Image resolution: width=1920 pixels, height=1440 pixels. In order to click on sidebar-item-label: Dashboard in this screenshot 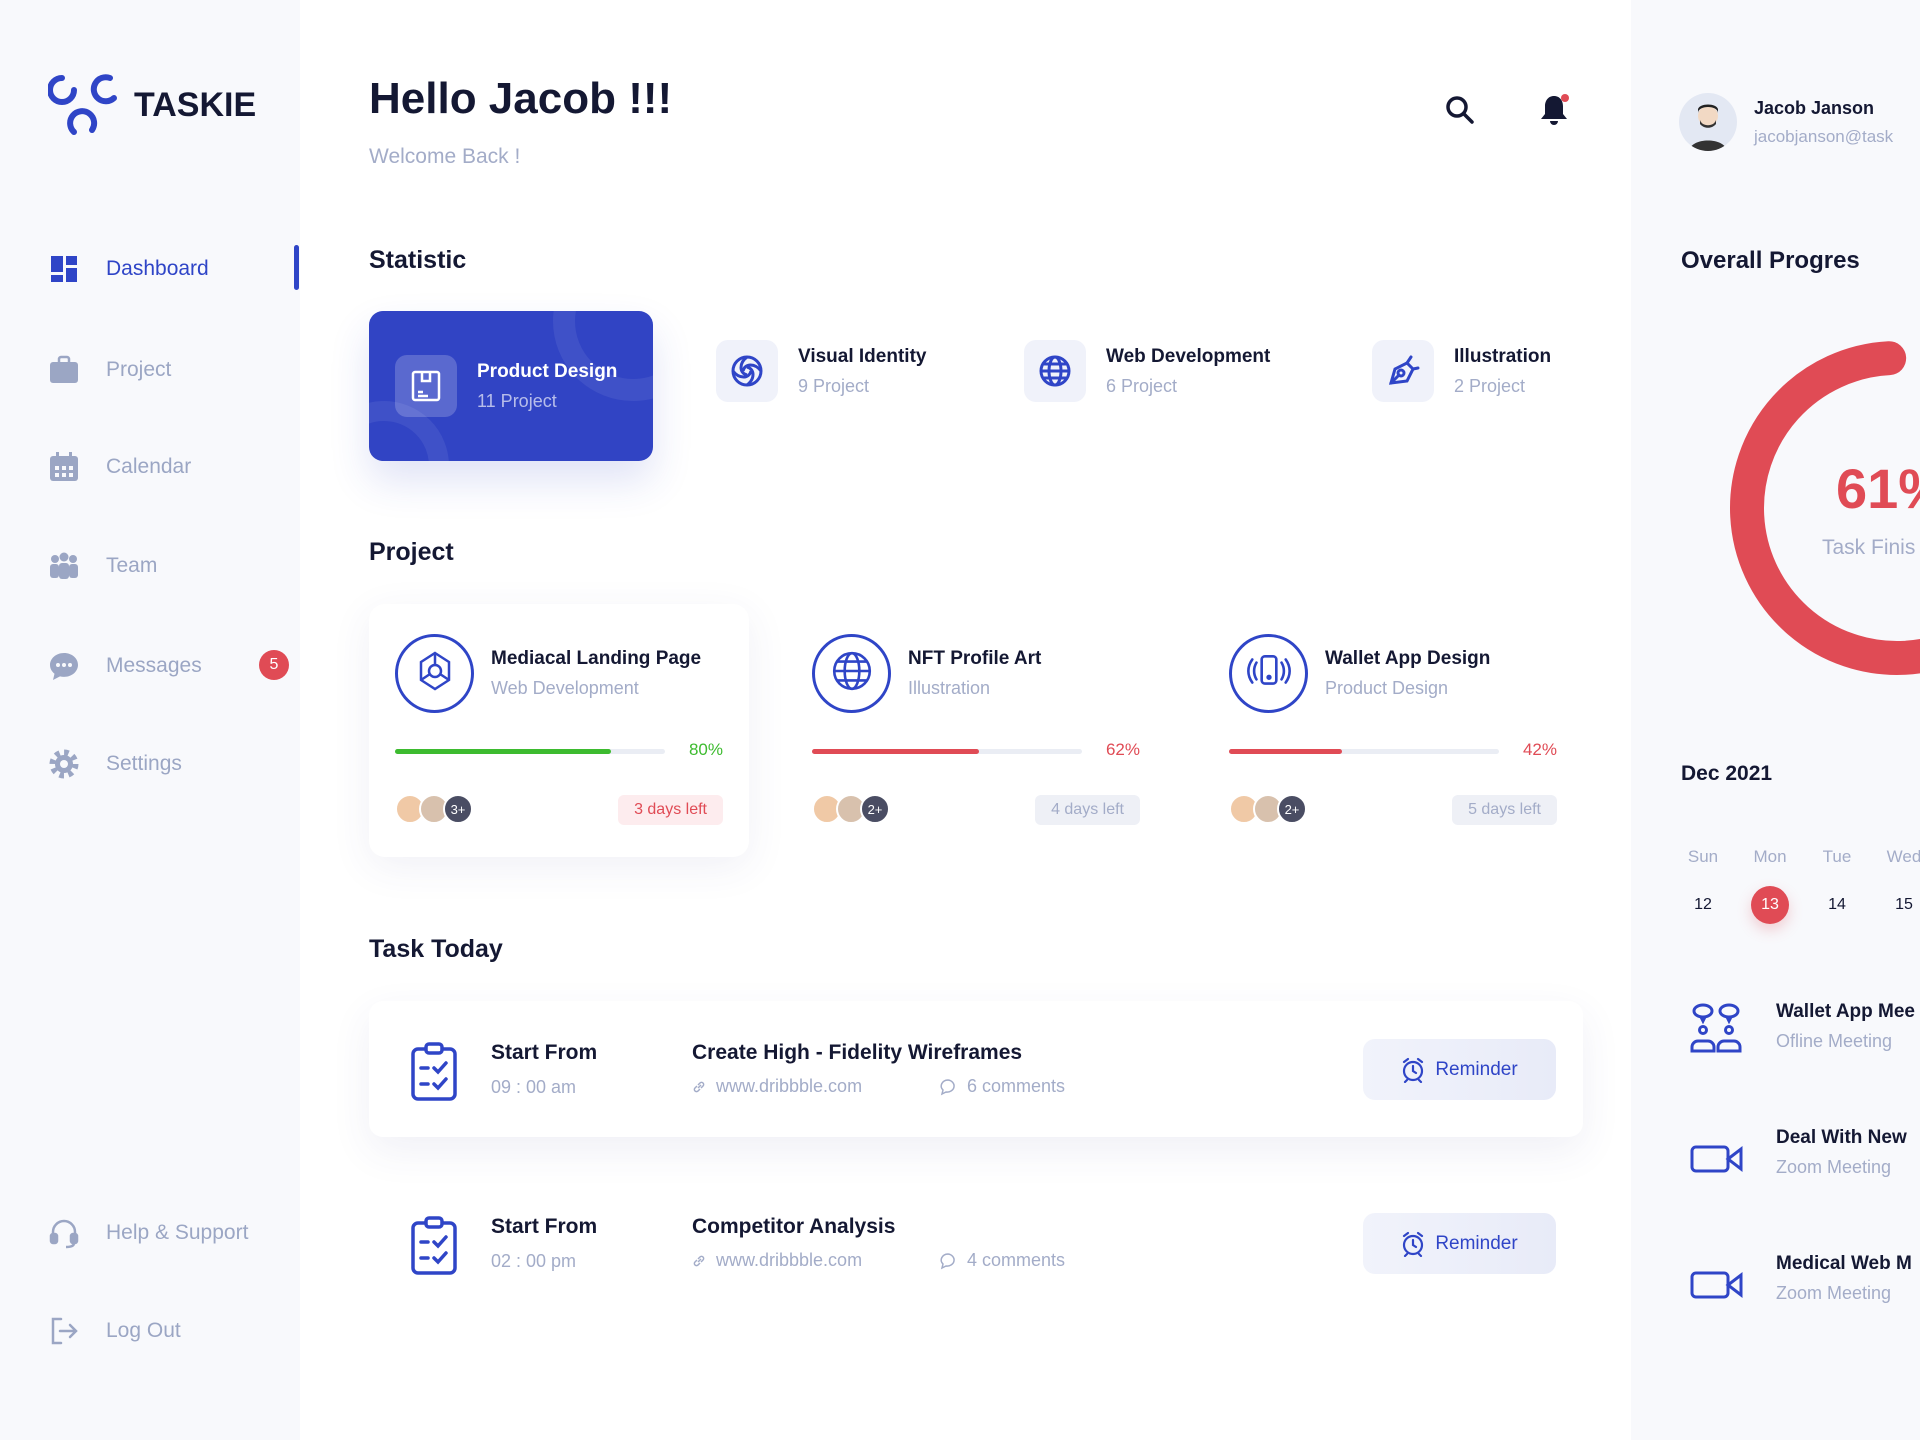, I will do `click(157, 268)`.